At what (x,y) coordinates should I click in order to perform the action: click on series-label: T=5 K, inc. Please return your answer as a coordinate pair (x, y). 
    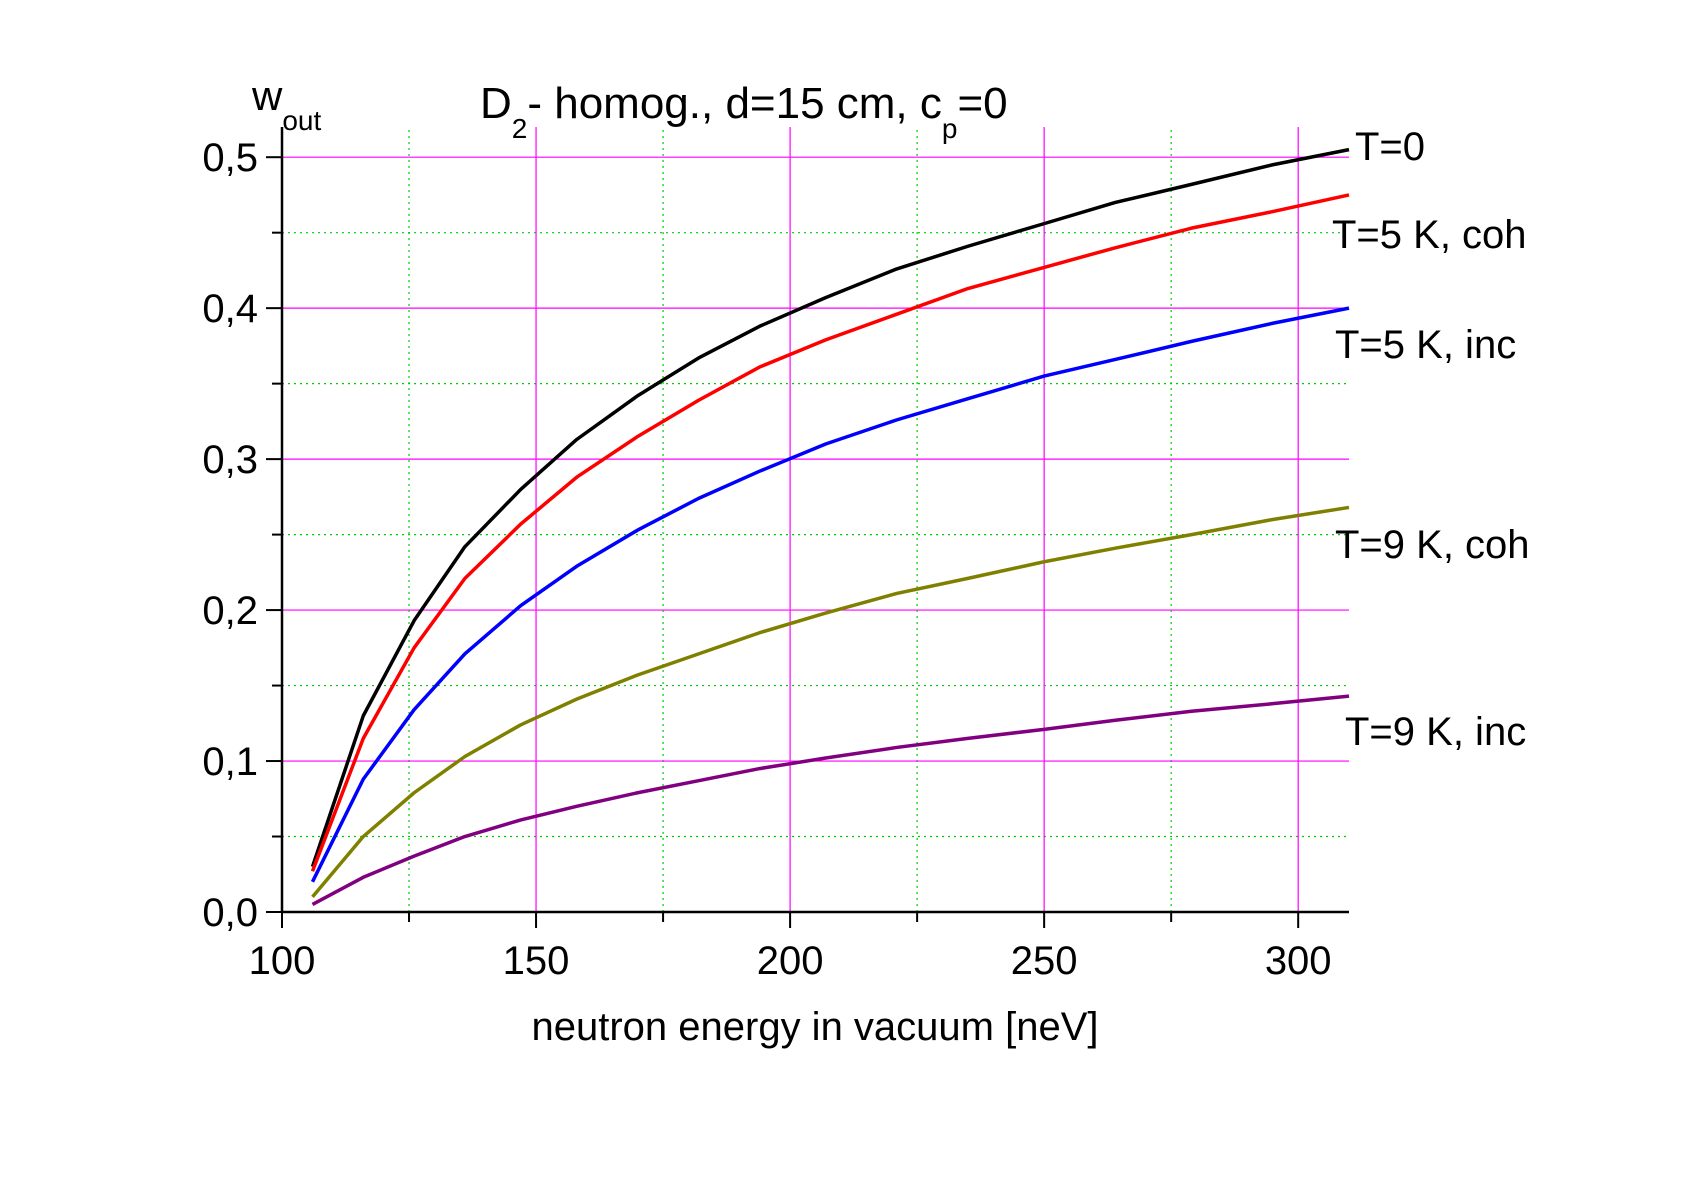
    Looking at the image, I should click on (1425, 345).